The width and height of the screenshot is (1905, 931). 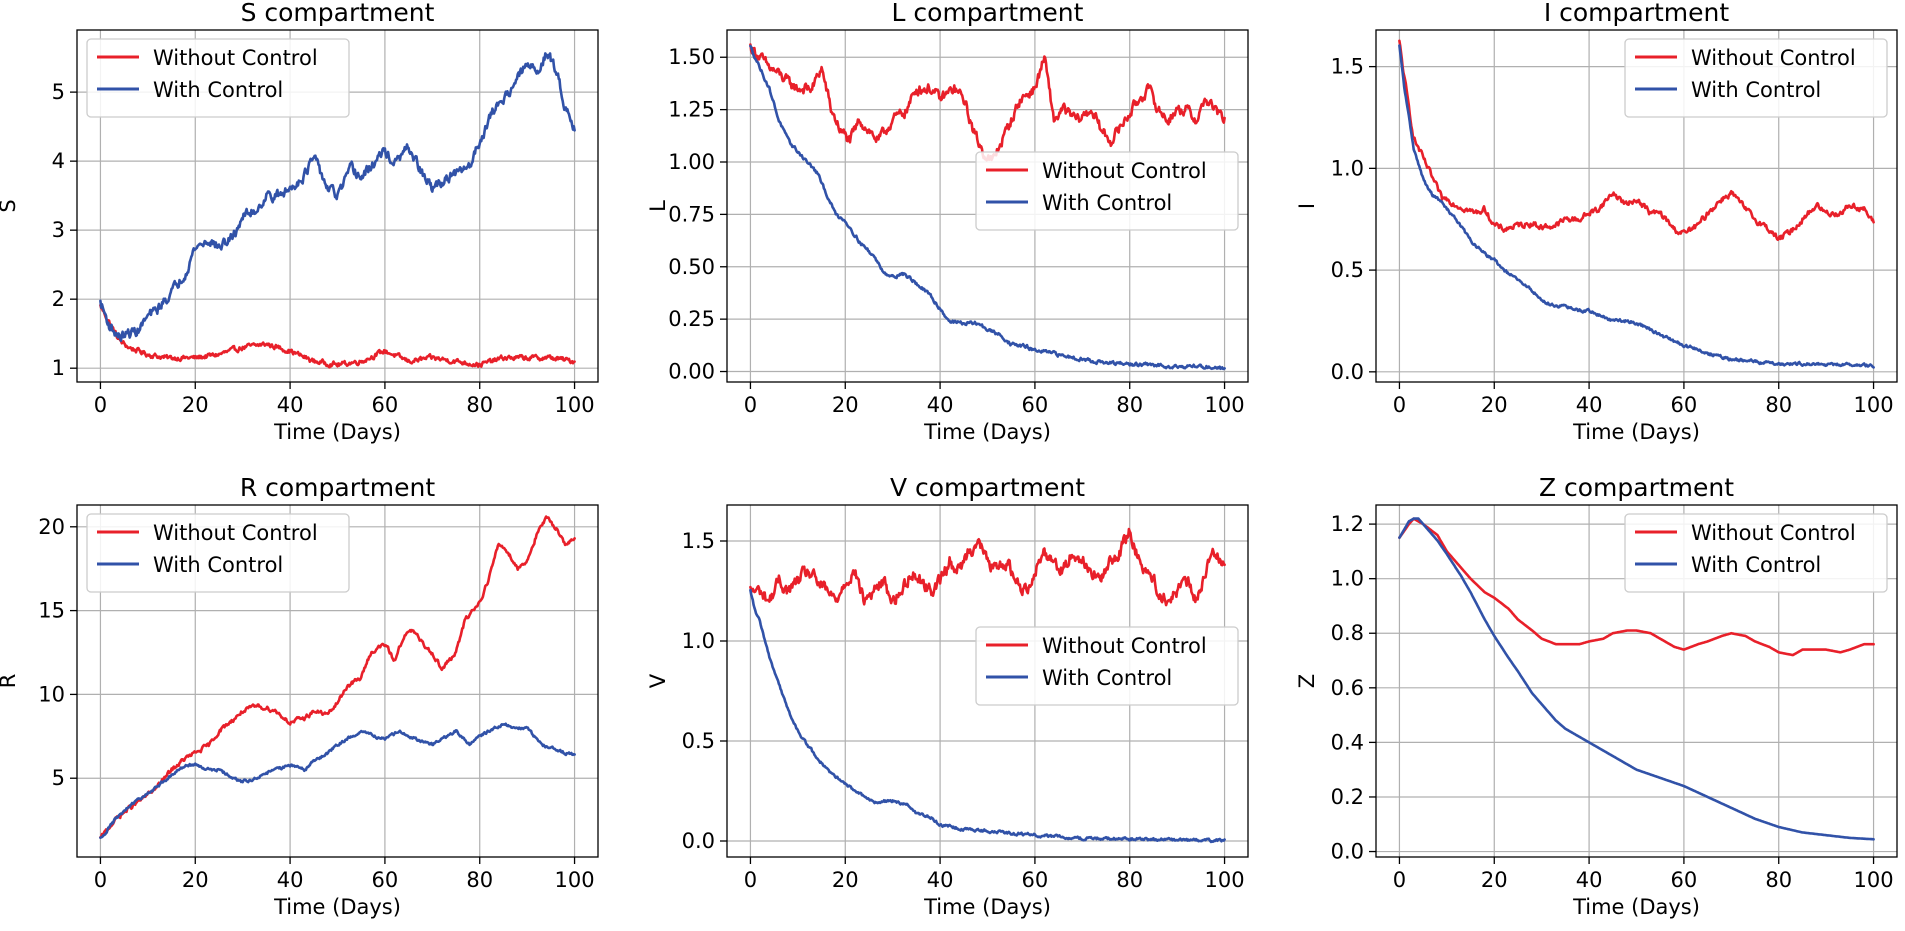 I want to click on y-tick-label: 0.5, so click(x=698, y=741).